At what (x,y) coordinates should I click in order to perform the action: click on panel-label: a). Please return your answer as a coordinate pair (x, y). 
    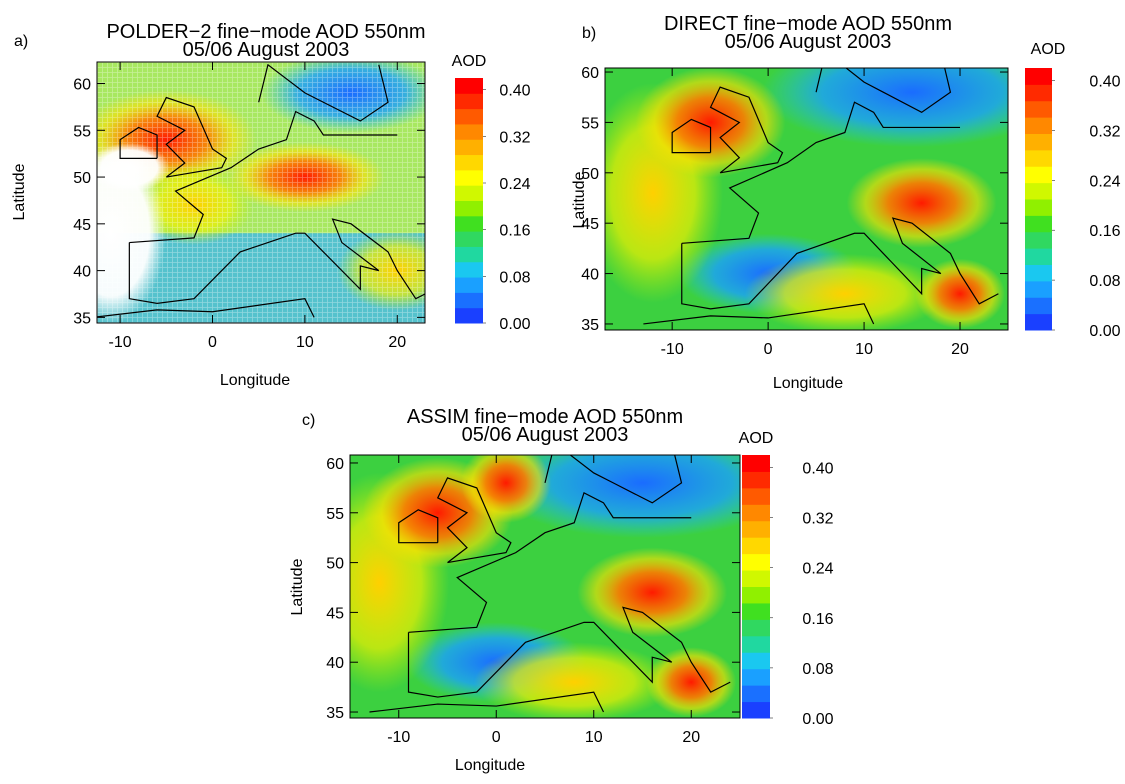
    Looking at the image, I should click on (21, 41).